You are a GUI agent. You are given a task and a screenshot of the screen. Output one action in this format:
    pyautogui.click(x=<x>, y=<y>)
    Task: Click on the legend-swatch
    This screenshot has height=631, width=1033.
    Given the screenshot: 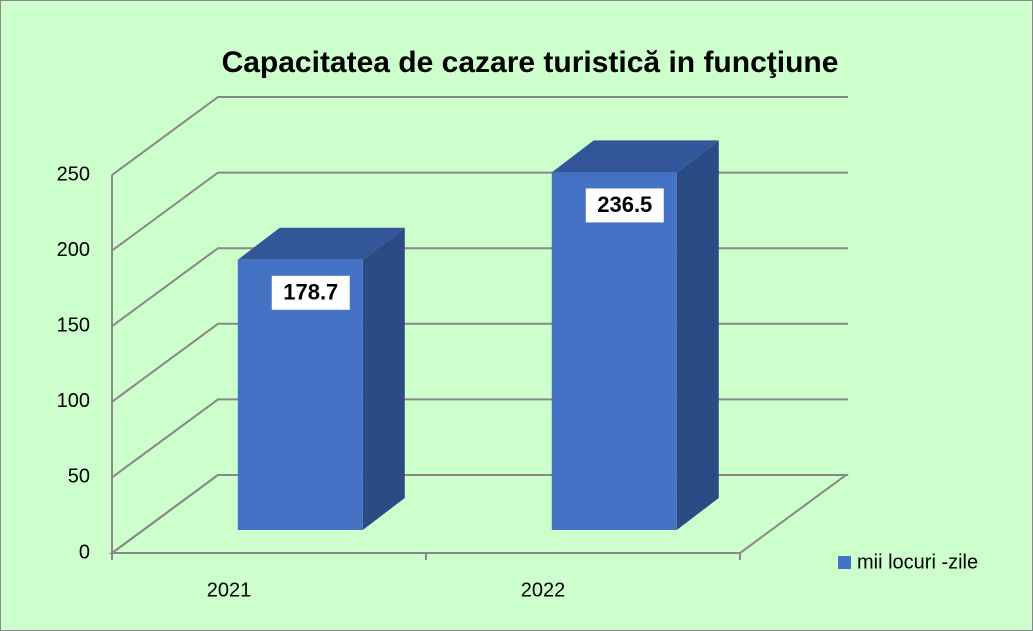 What is the action you would take?
    pyautogui.click(x=844, y=562)
    